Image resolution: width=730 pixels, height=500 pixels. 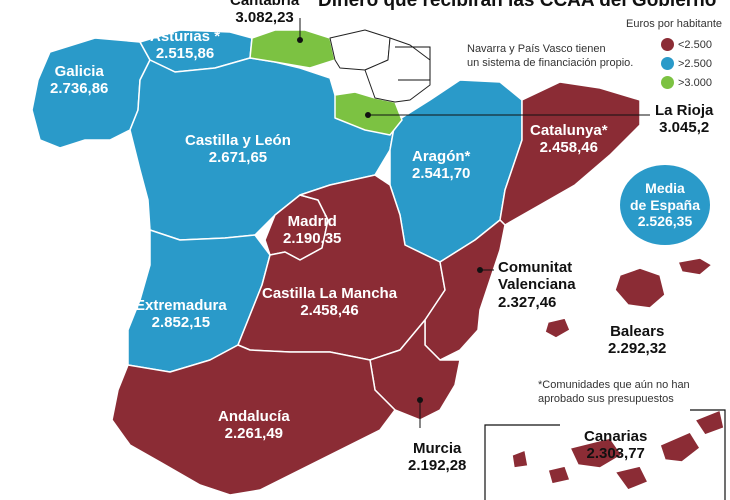 What do you see at coordinates (330, 302) in the screenshot?
I see `label-castilla-la-mancha: Castilla La Mancha 2.458,46` at bounding box center [330, 302].